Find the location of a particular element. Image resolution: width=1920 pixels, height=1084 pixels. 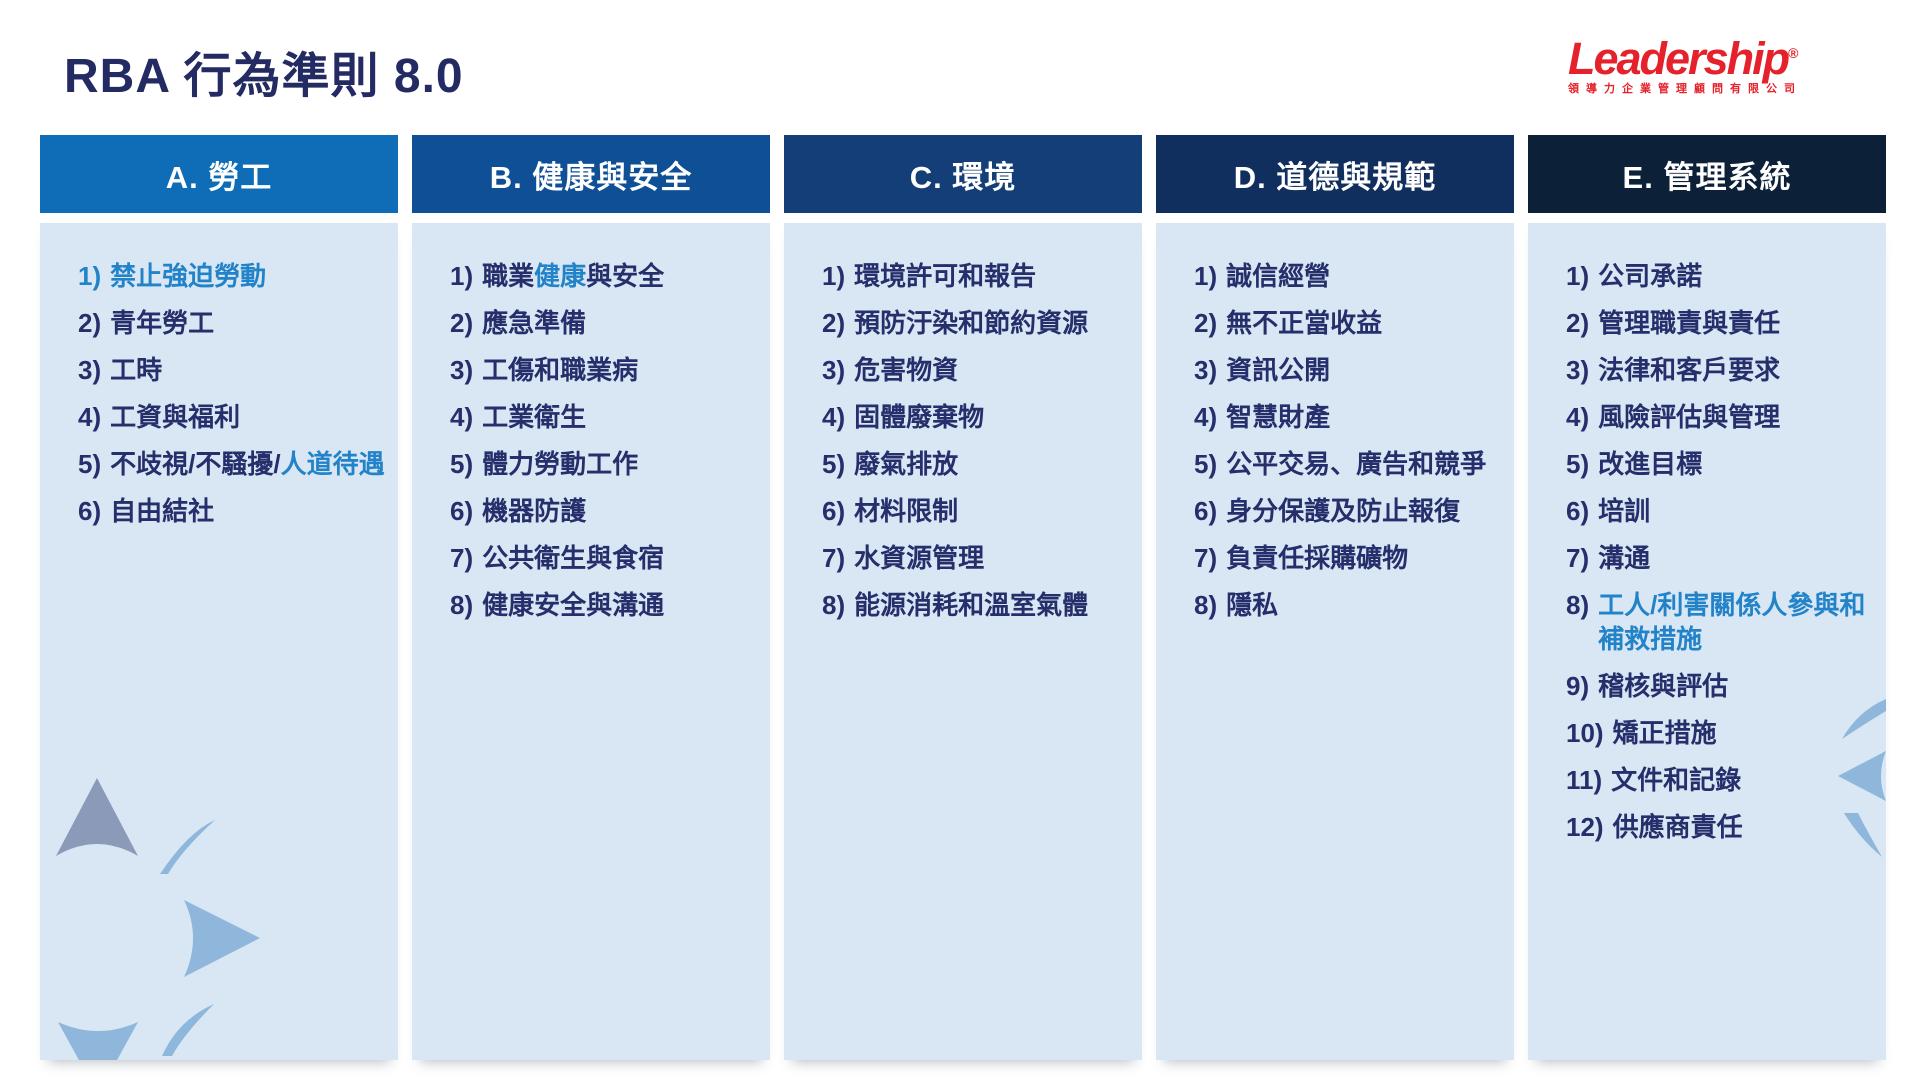

item-text: 不歧視/不騷擾/人道待遇 is located at coordinates (248, 464).